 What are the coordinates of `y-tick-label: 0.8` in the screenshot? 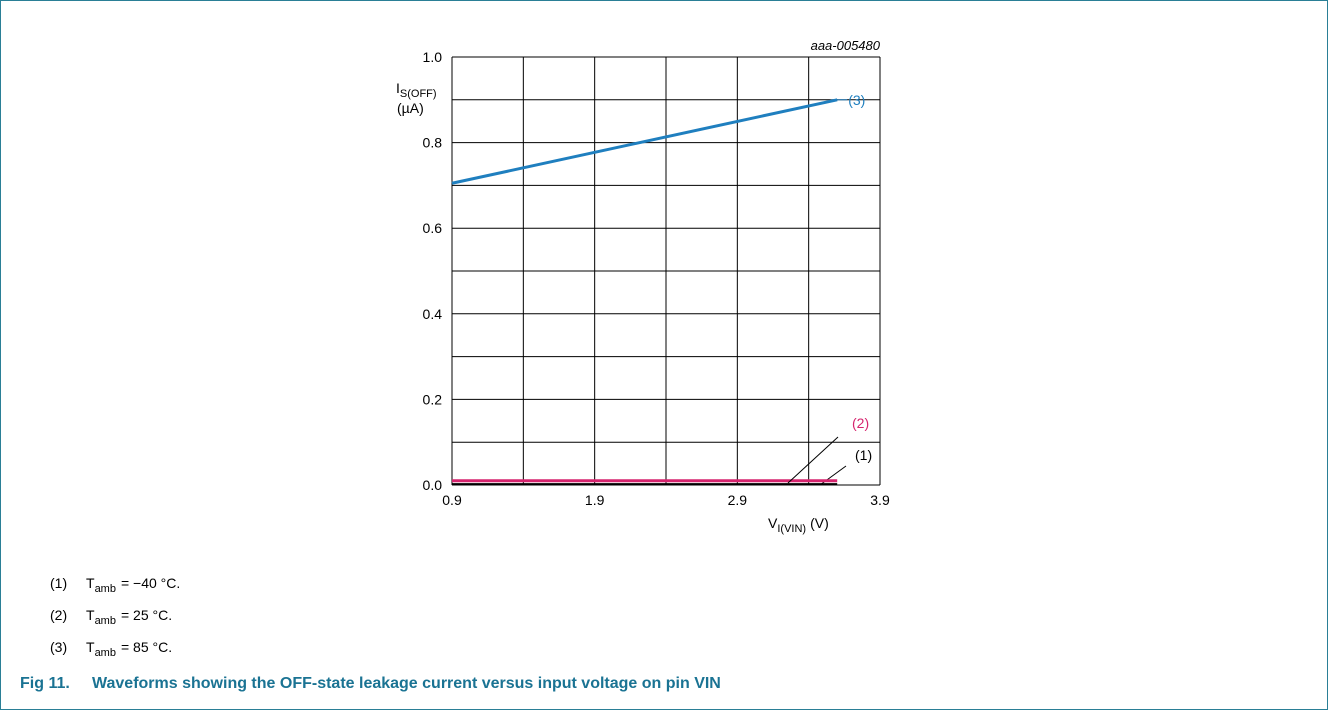 It's located at (433, 143).